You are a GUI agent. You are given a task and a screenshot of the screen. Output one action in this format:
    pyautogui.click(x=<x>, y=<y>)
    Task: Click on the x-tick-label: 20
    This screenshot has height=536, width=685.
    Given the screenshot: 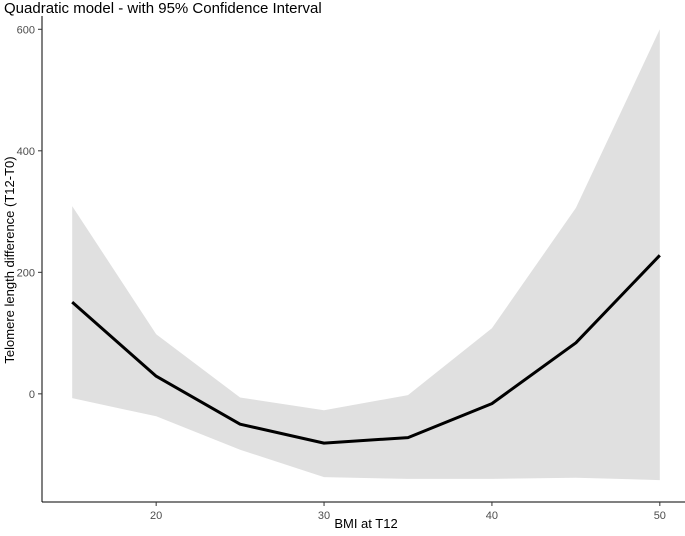 What is the action you would take?
    pyautogui.click(x=156, y=516)
    